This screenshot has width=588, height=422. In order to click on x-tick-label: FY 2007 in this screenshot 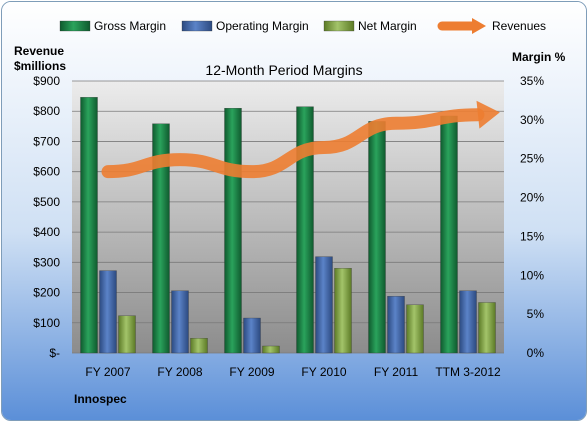, I will do `click(107, 372)`.